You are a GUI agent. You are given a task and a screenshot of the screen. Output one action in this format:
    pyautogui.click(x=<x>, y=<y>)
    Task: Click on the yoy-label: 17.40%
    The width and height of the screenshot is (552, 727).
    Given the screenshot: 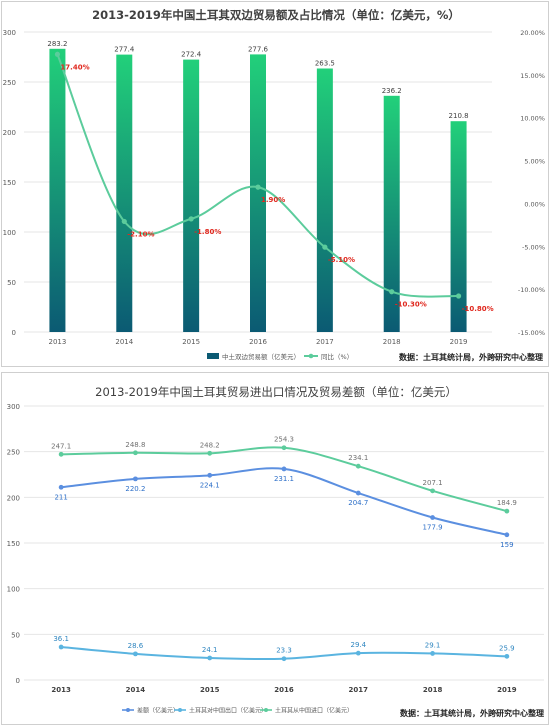 What is the action you would take?
    pyautogui.click(x=74, y=67)
    